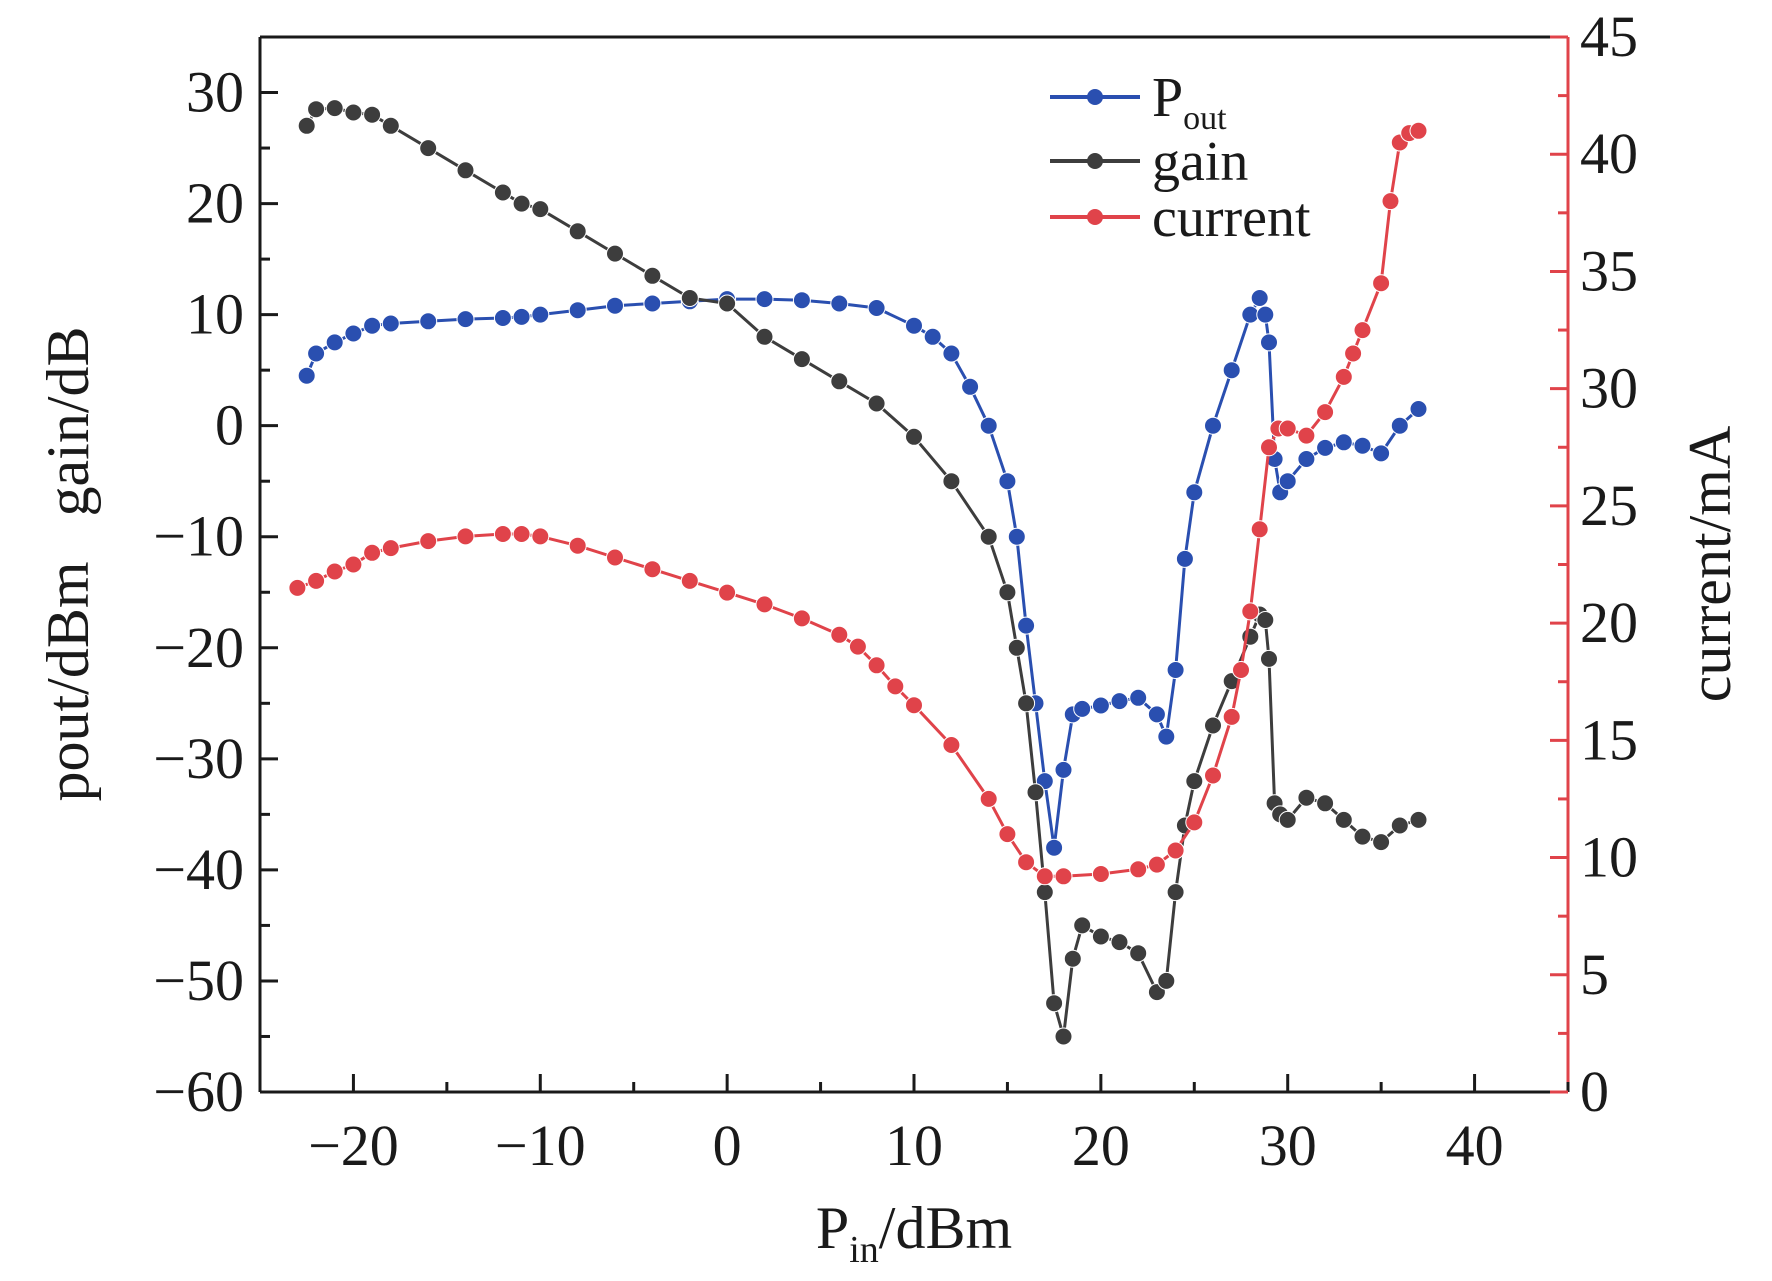  I want to click on legend-entry-gain: gain, so click(1149, 162).